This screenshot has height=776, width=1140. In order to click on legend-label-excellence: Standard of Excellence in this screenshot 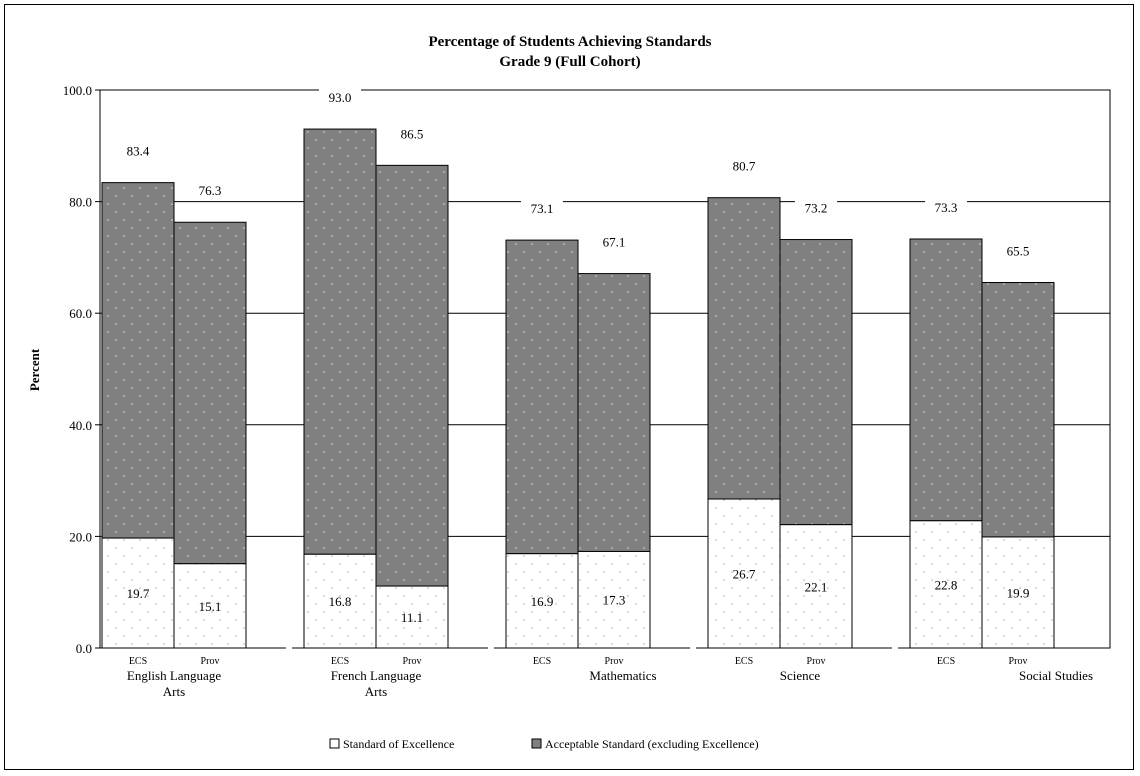, I will do `click(398, 744)`.